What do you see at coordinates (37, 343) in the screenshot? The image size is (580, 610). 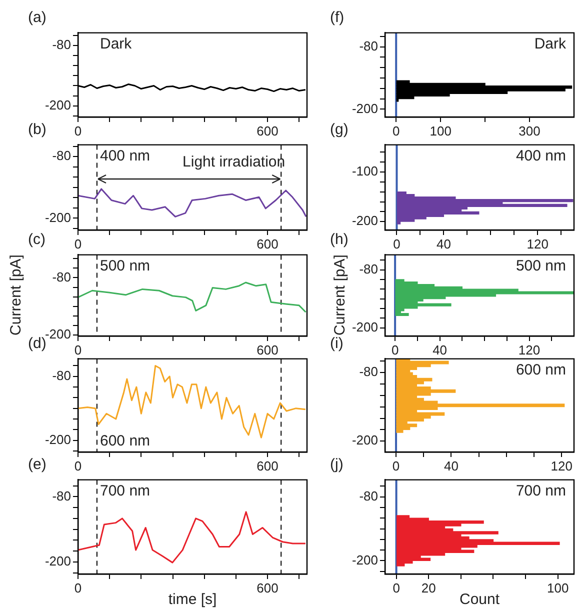 I see `chart-title: (d)` at bounding box center [37, 343].